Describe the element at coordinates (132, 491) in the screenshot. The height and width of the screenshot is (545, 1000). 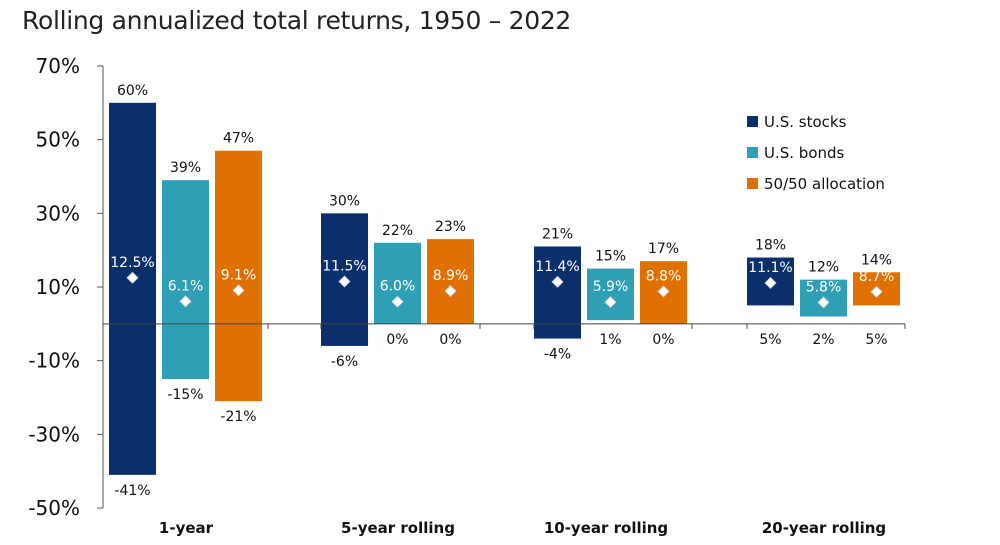
I see `min-label: -41%` at that location.